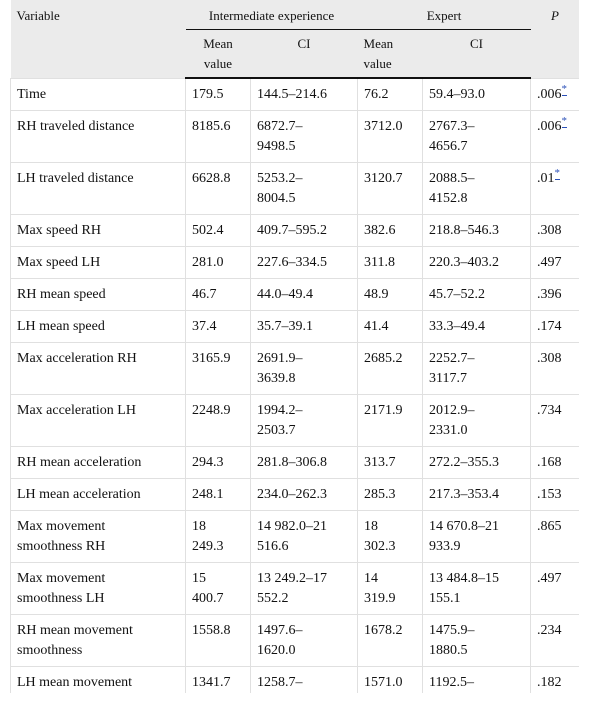 Image resolution: width=590 pixels, height=703 pixels. What do you see at coordinates (304, 536) in the screenshot?
I see `ci-cell: 14 982.0–21 516.6` at bounding box center [304, 536].